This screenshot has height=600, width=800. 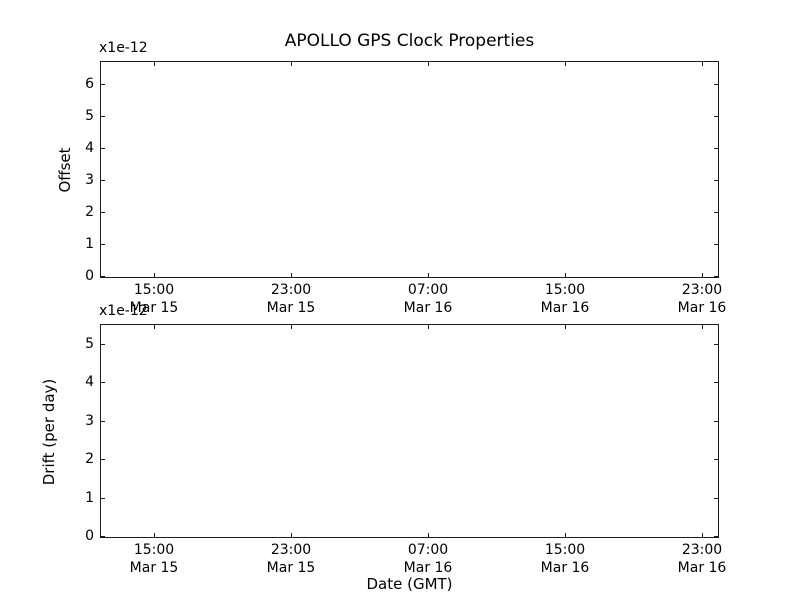 What do you see at coordinates (123, 48) in the screenshot?
I see `offset-scale-text-top: x1e-12` at bounding box center [123, 48].